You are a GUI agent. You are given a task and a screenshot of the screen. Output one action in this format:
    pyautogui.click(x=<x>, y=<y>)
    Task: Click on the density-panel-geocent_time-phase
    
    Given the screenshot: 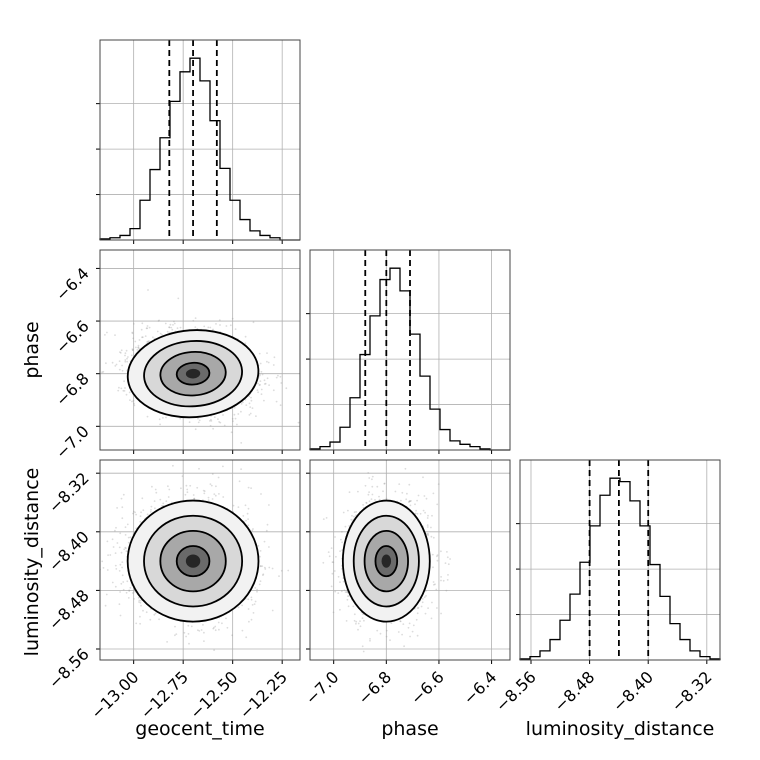 What is the action you would take?
    pyautogui.click(x=200, y=350)
    